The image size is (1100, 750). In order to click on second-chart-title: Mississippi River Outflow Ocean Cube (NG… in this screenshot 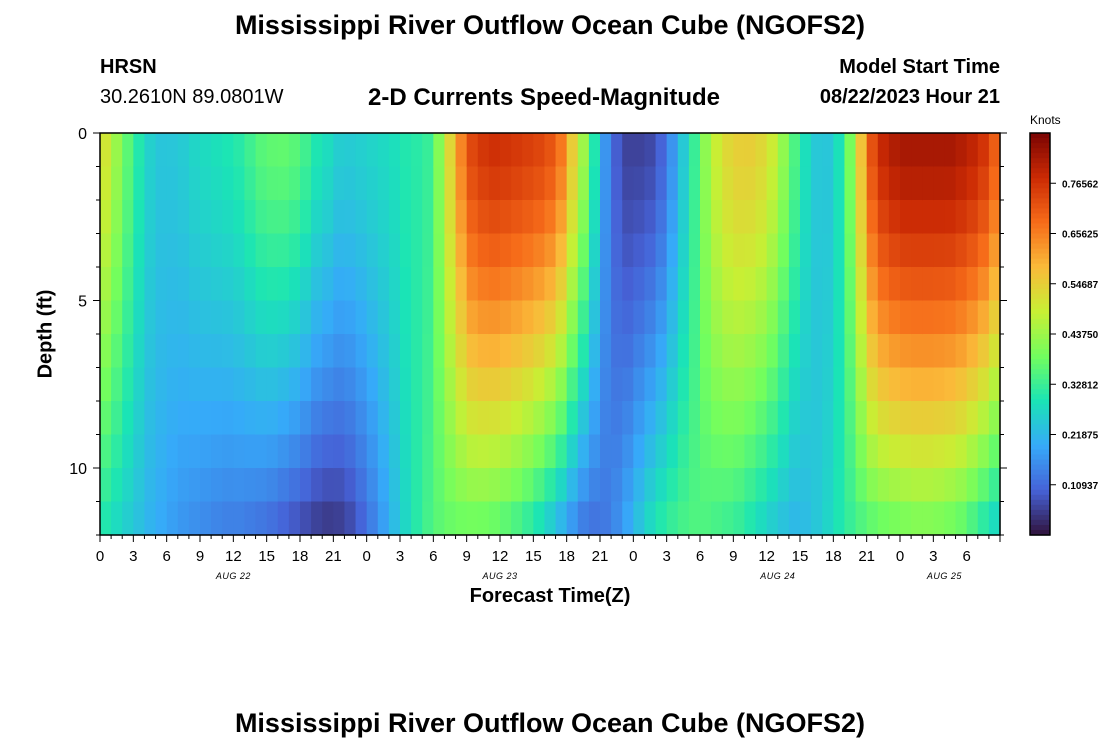, I will do `click(550, 723)`.